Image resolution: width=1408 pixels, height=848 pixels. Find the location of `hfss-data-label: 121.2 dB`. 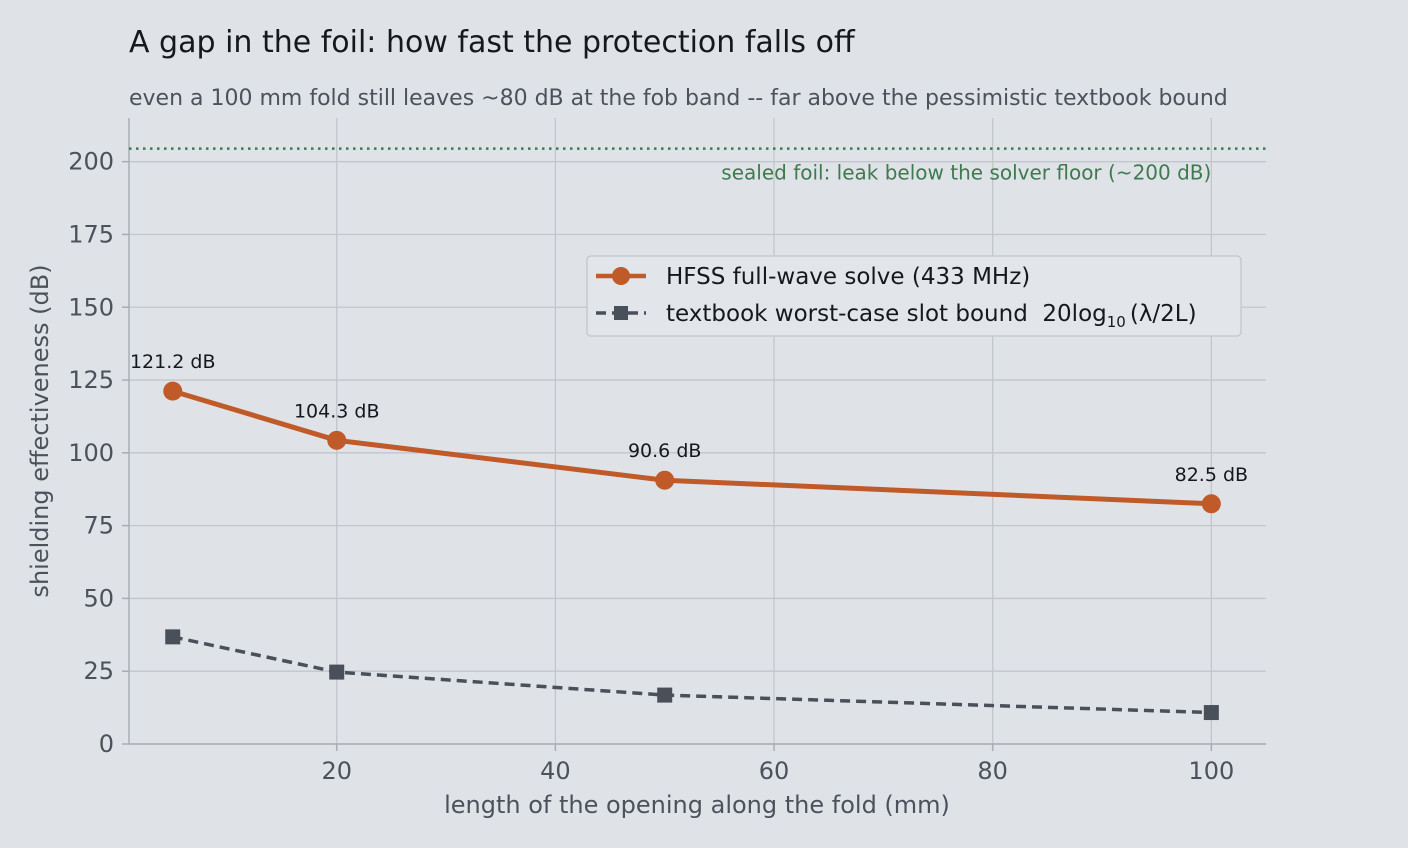

hfss-data-label: 121.2 dB is located at coordinates (173, 362).